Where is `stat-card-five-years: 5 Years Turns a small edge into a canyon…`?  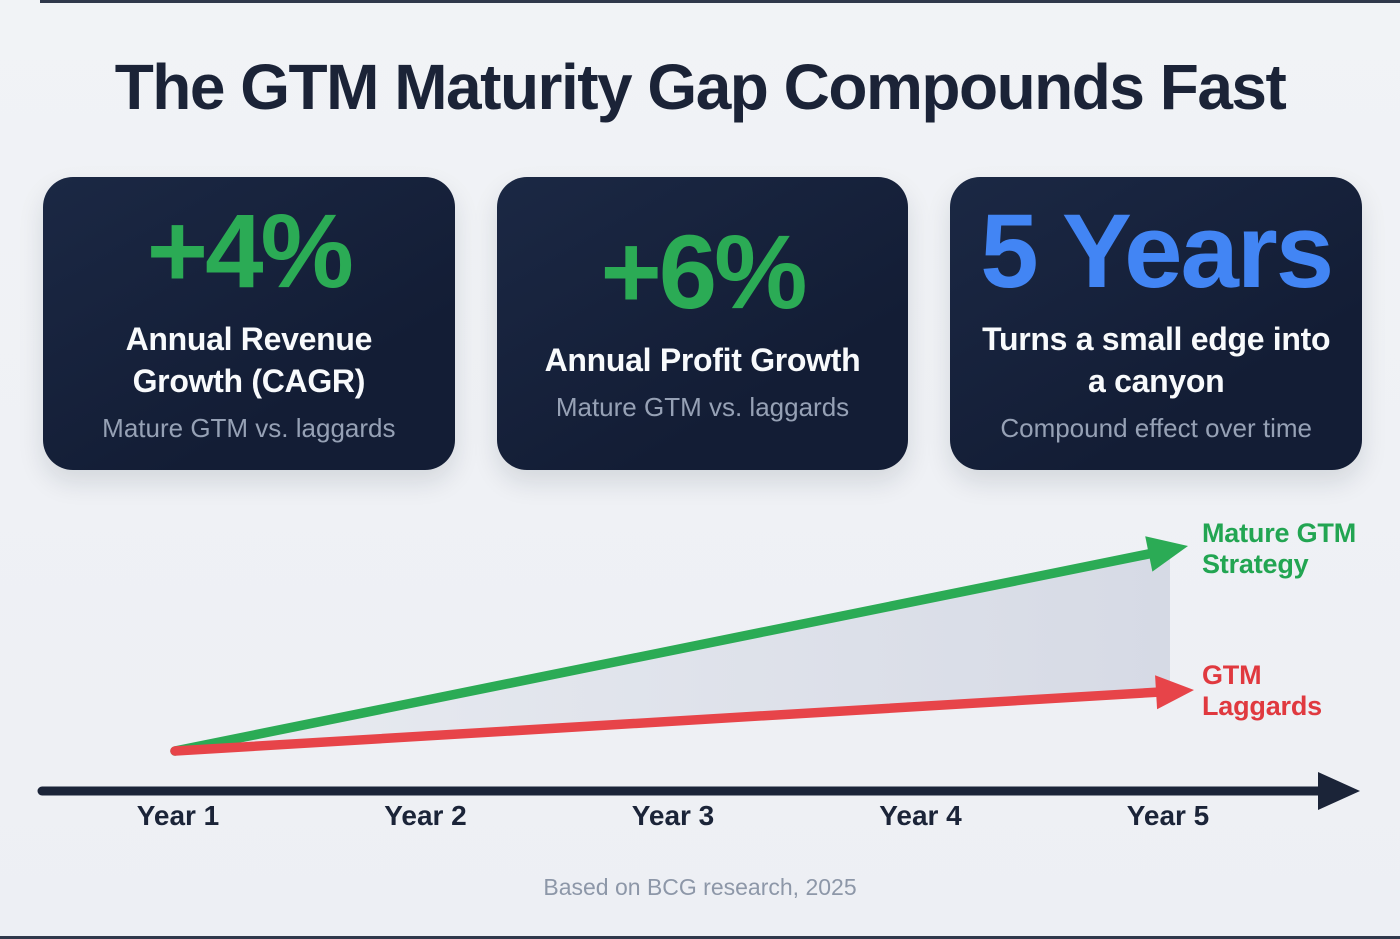 stat-card-five-years: 5 Years Turns a small edge into a canyon… is located at coordinates (1156, 323).